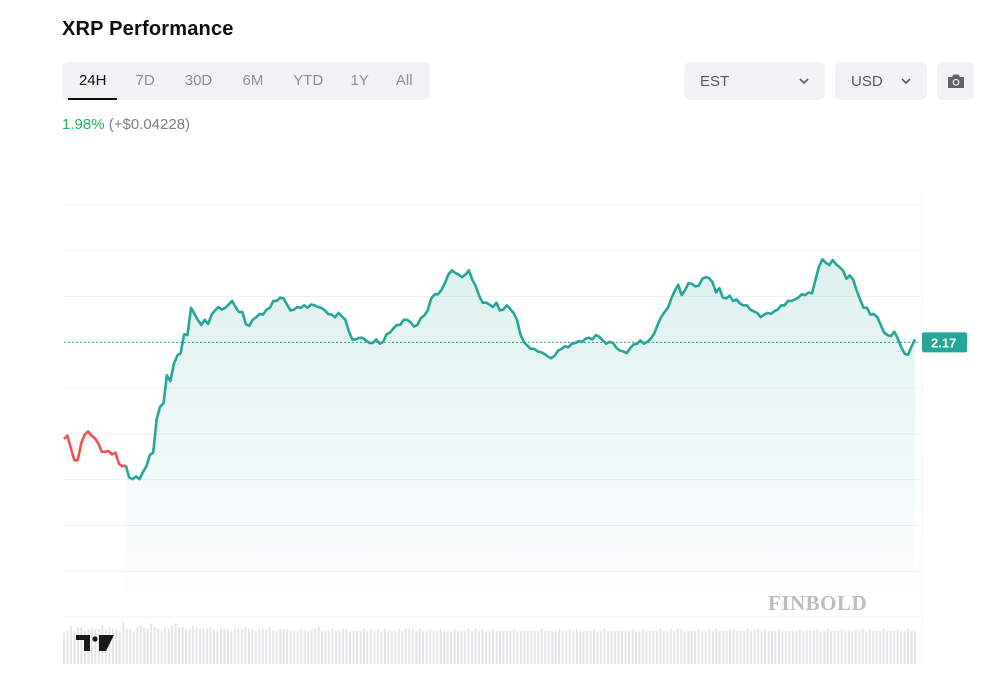 This screenshot has width=988, height=699. I want to click on currency-value: USD, so click(867, 81).